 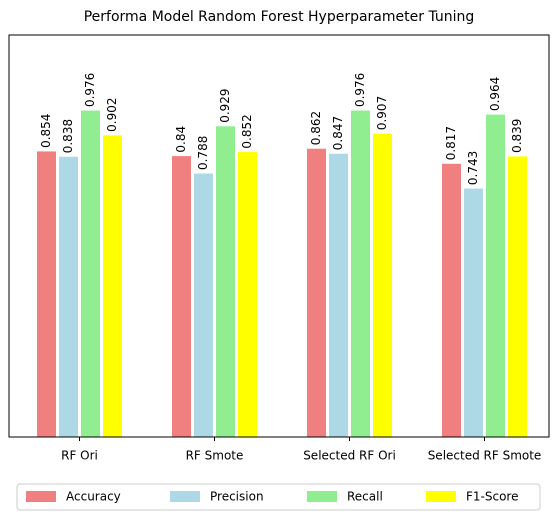 I want to click on data-label: 0.907, so click(x=382, y=113).